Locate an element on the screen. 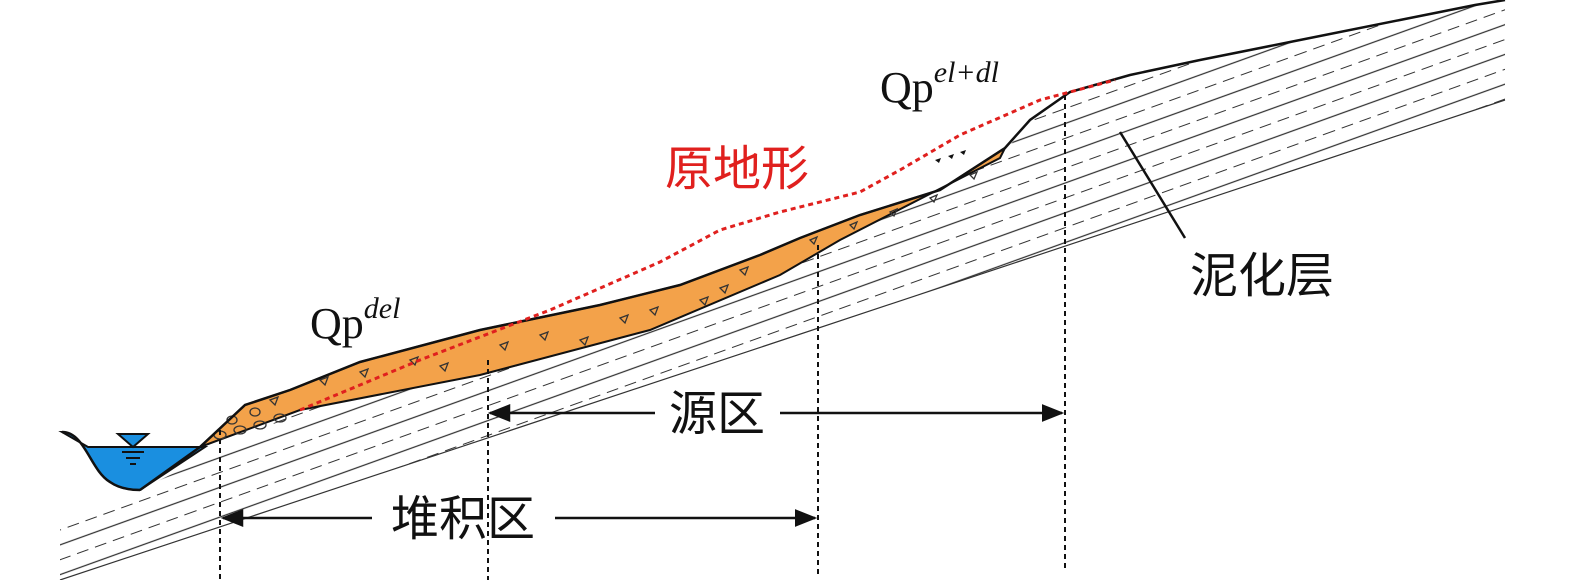 The height and width of the screenshot is (580, 1575). leader-line is located at coordinates (1152, 185).